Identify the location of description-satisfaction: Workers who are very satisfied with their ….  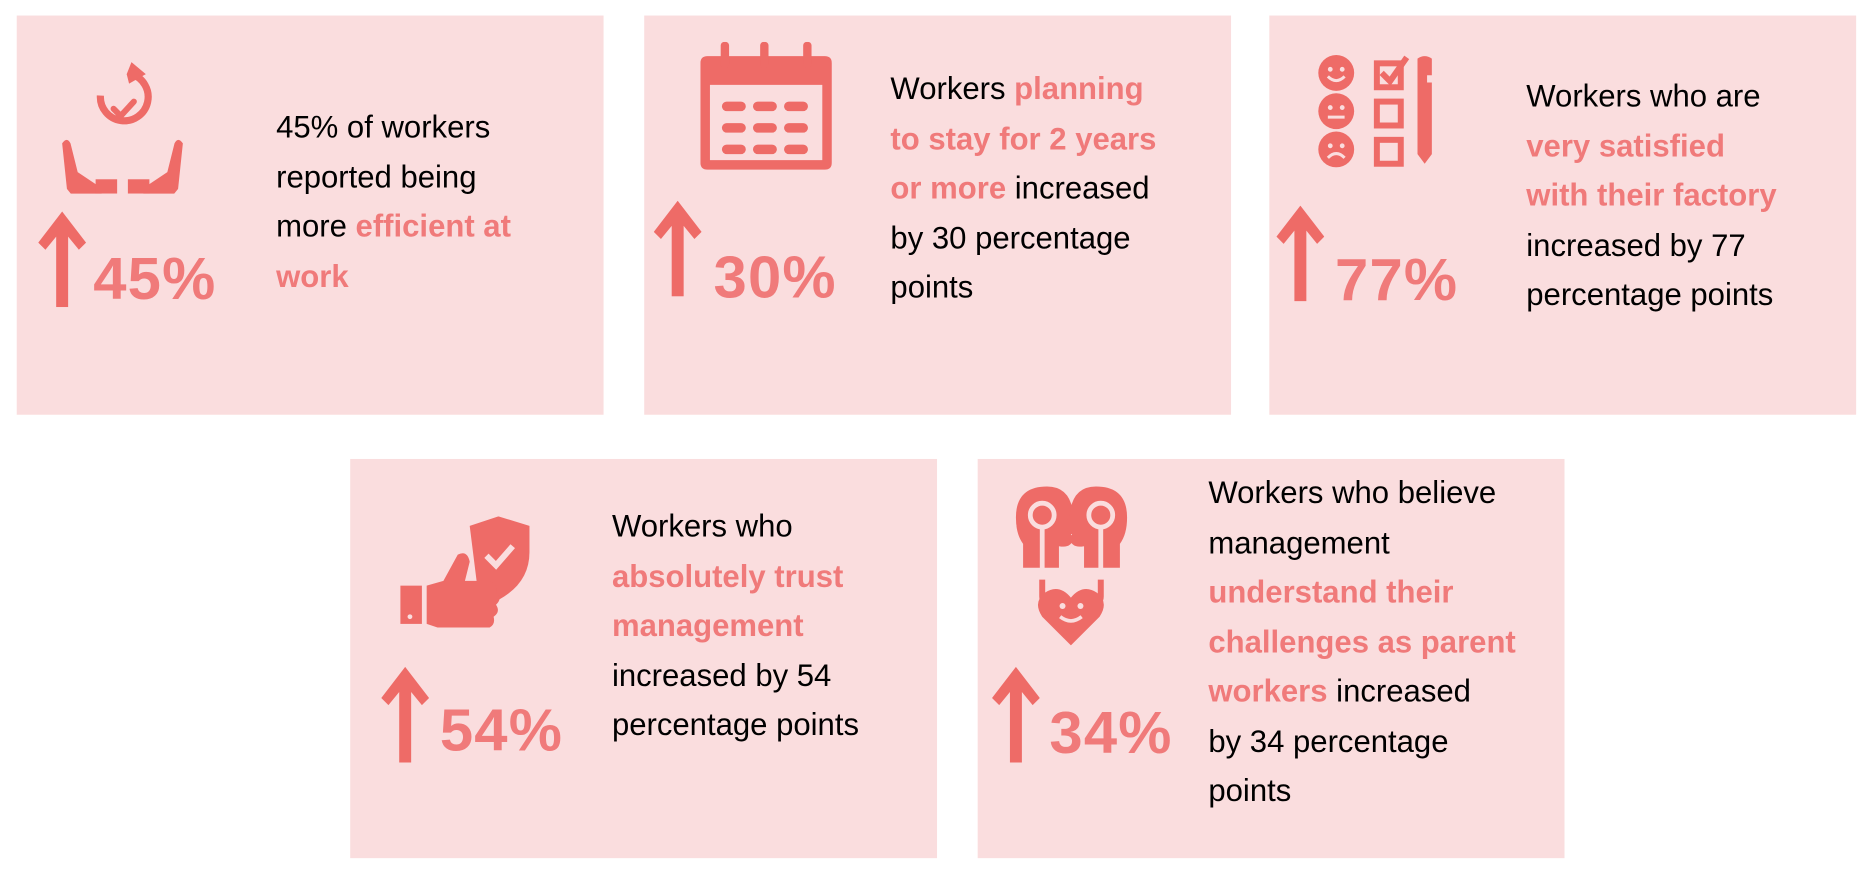
(1651, 196).